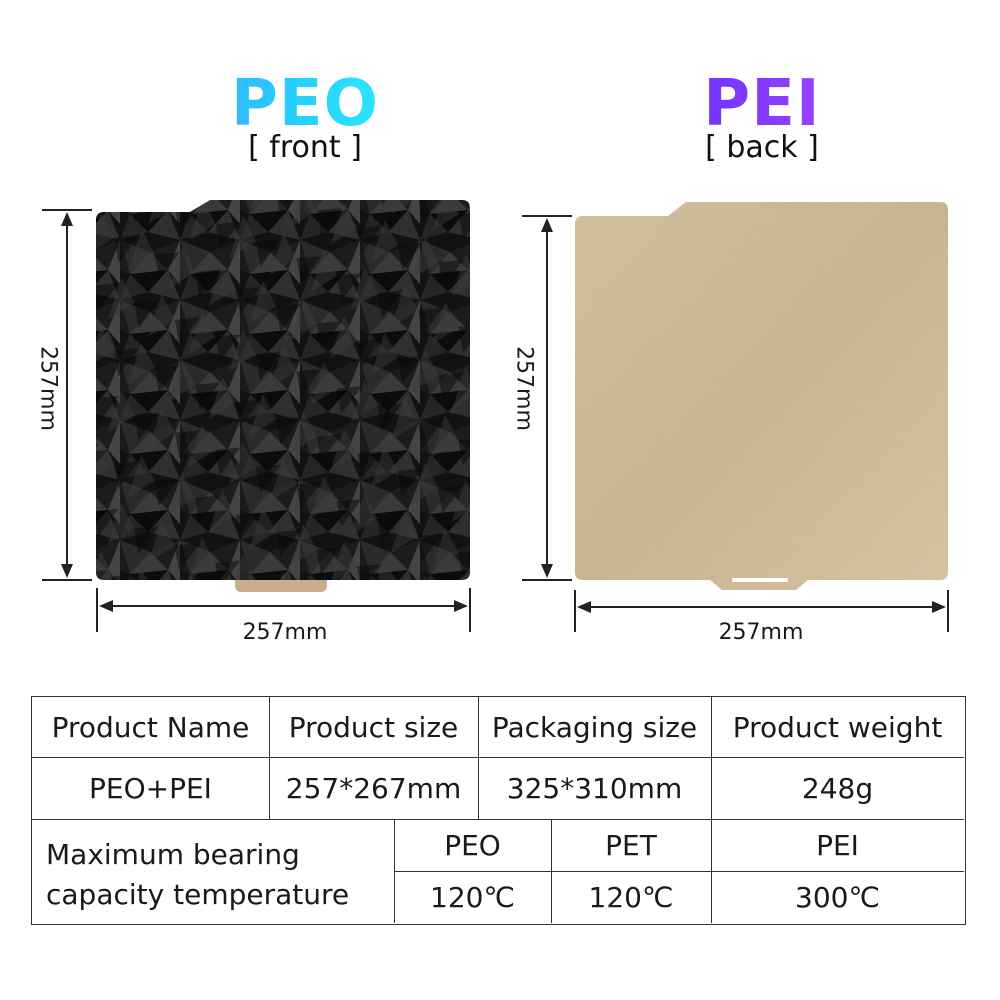 This screenshot has width=1000, height=1000. What do you see at coordinates (761, 611) in the screenshot?
I see `pei-width-dimension` at bounding box center [761, 611].